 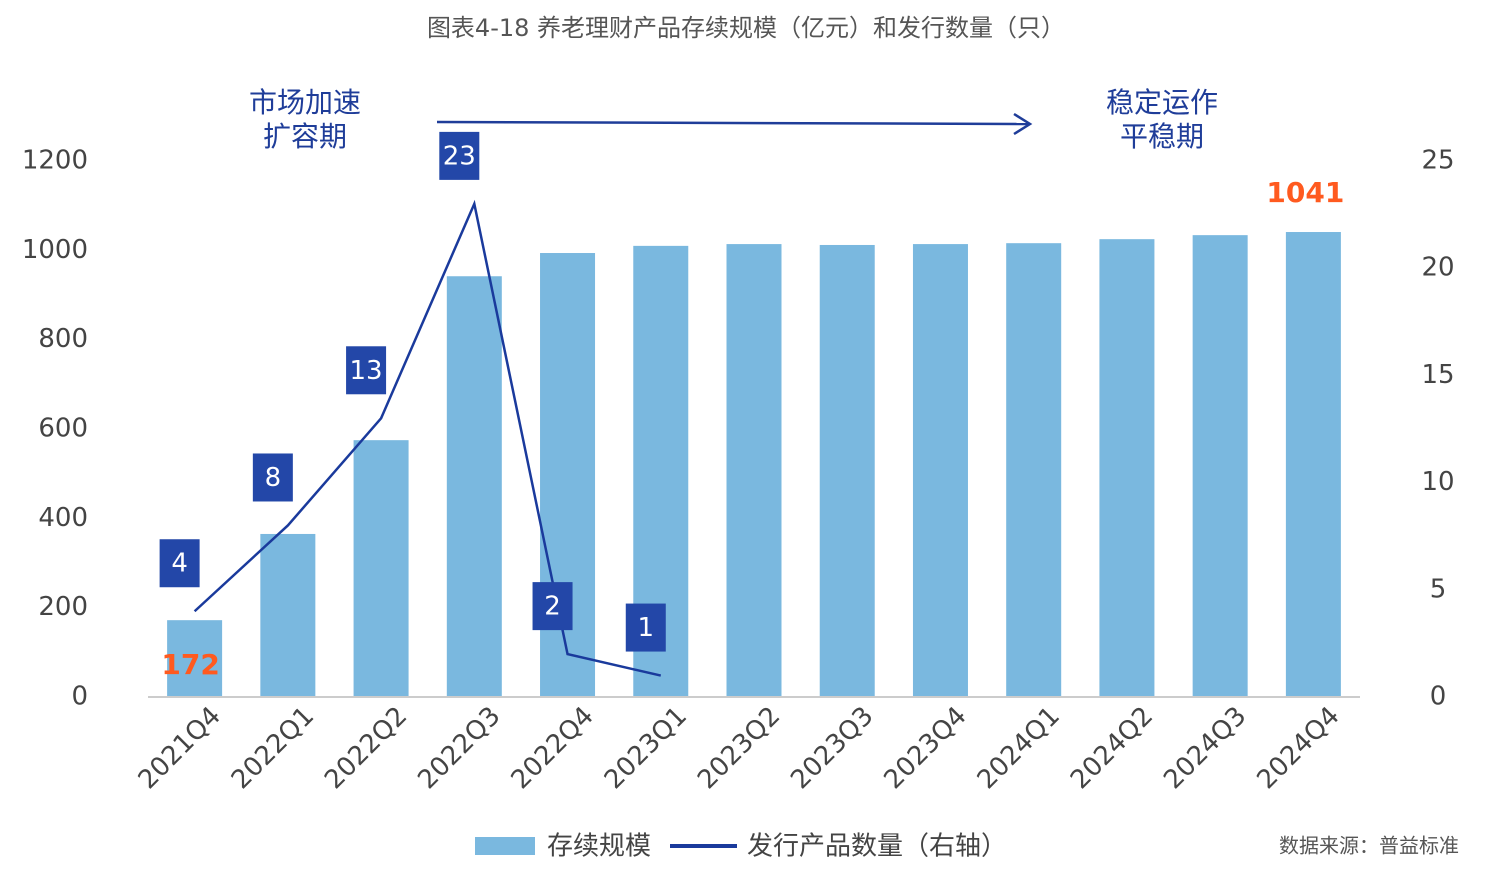 I want to click on data-label: 4, so click(x=179, y=564).